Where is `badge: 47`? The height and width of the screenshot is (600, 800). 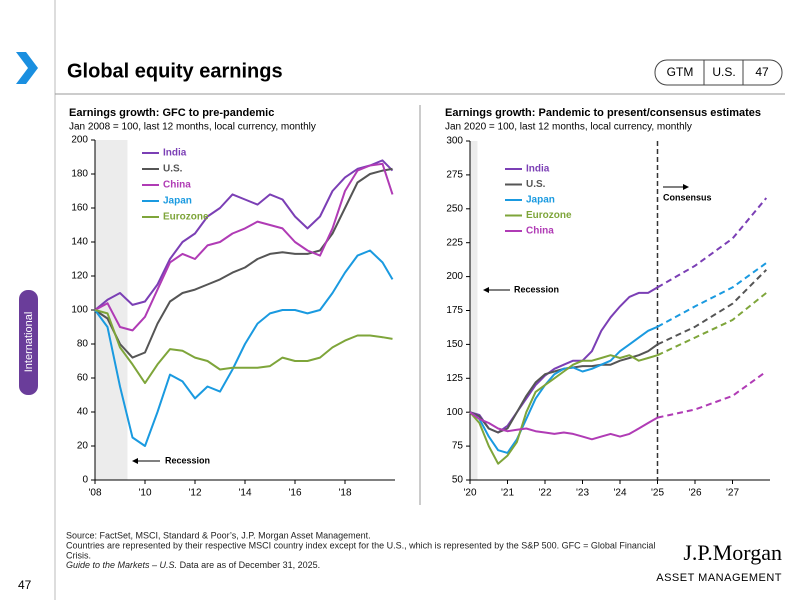 badge: 47 is located at coordinates (762, 72).